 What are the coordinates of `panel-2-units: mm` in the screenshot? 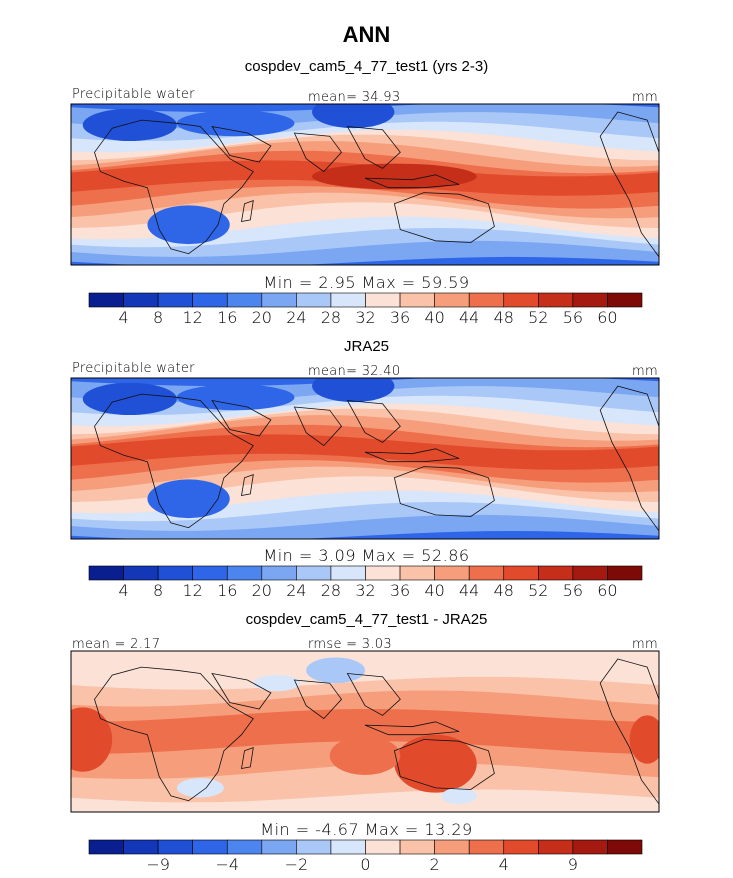 It's located at (645, 371).